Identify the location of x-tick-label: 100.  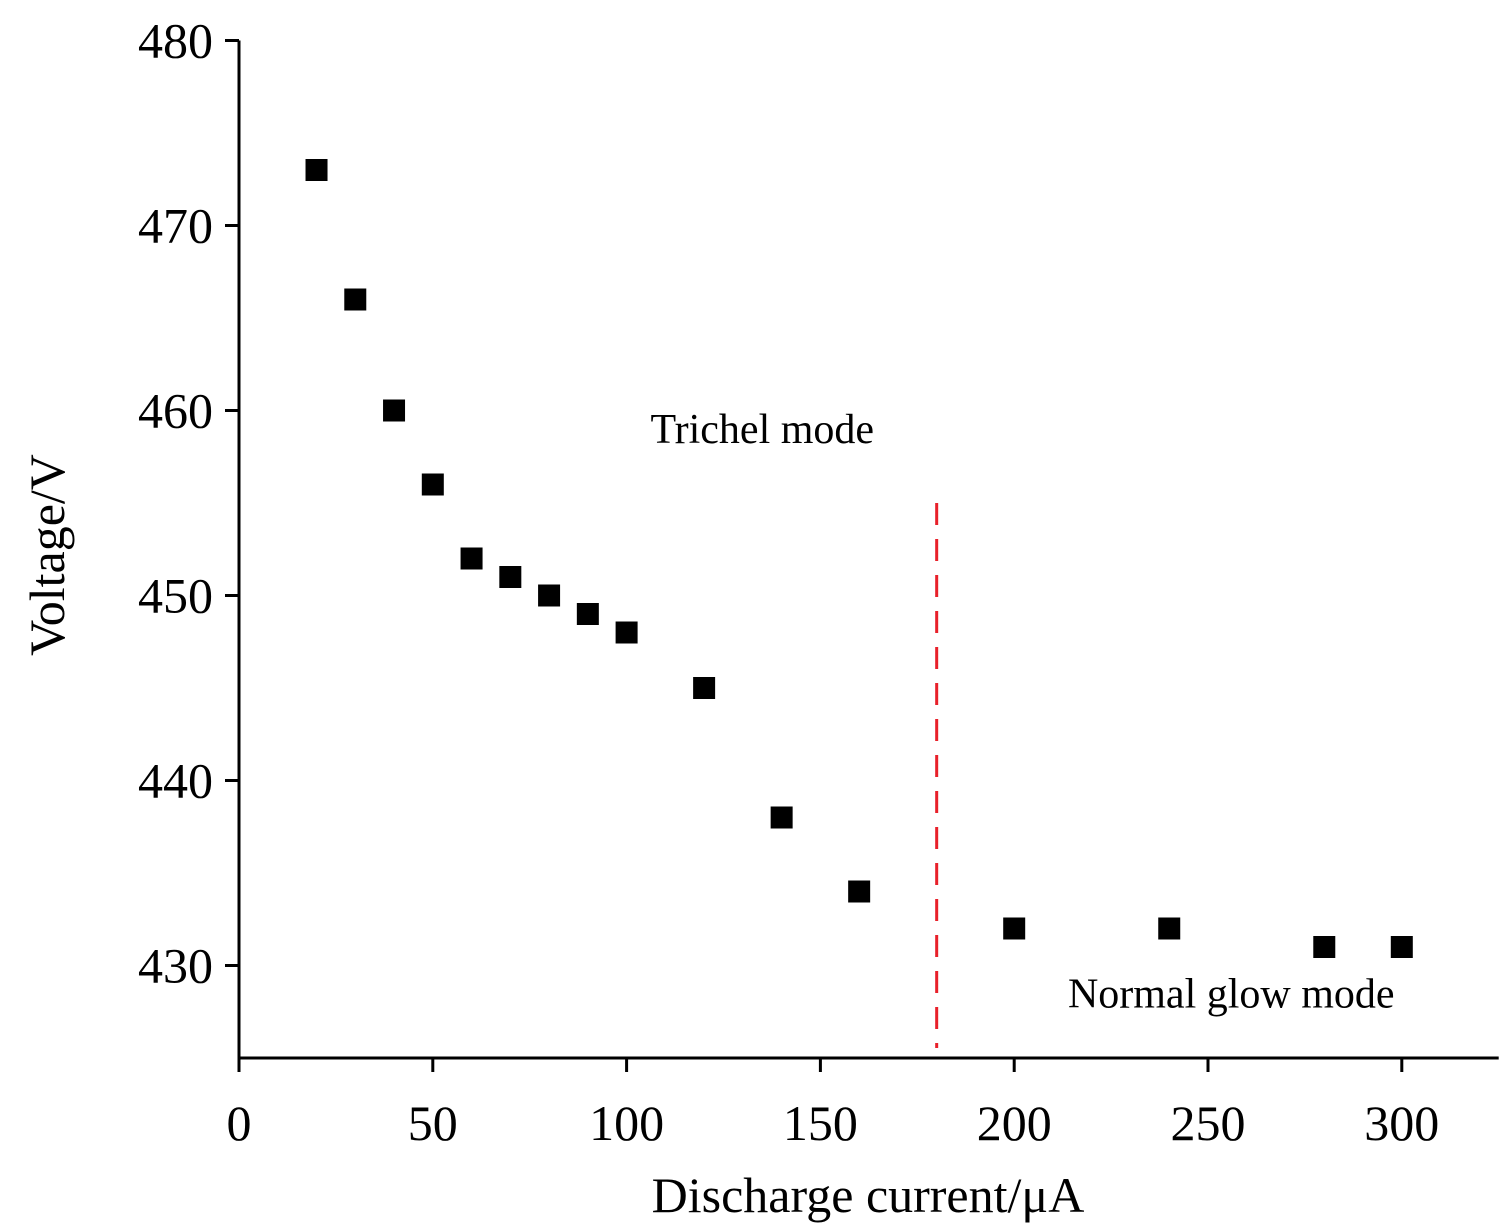
(626, 1123).